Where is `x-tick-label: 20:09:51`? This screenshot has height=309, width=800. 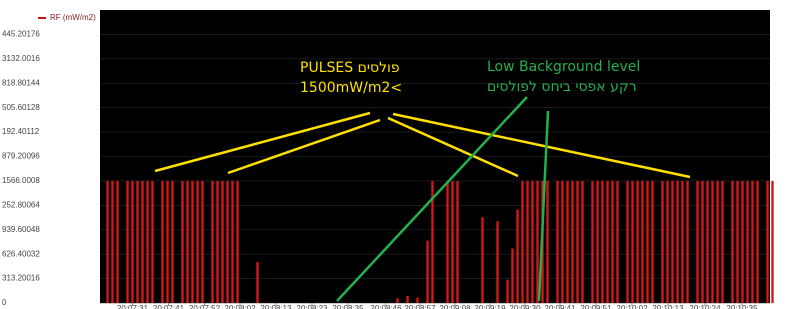
x-tick-label: 20:09:51 is located at coordinates (596, 306).